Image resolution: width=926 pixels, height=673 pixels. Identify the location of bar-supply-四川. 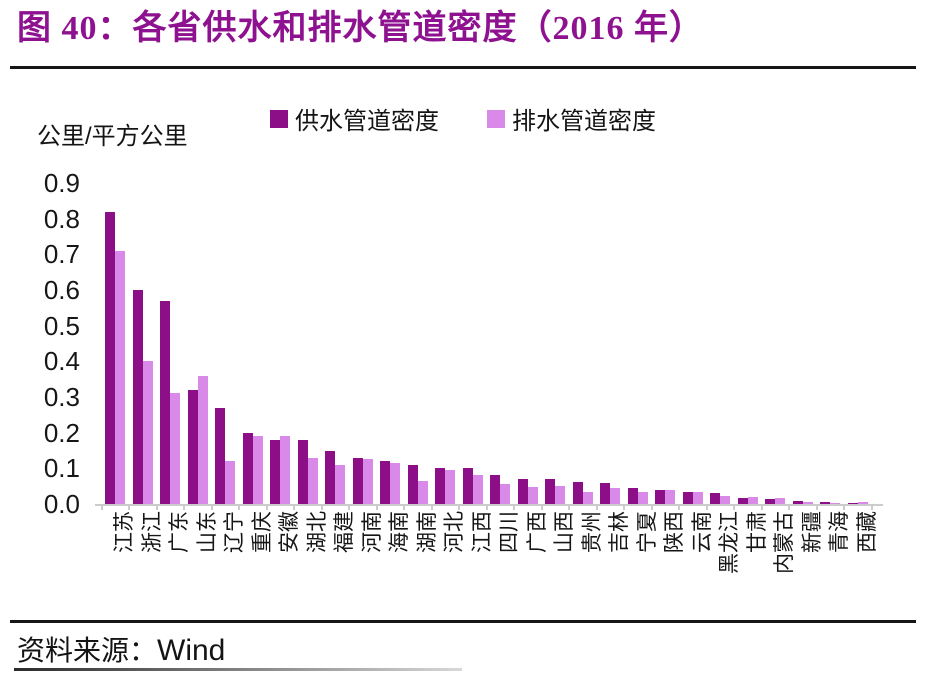
(495, 489).